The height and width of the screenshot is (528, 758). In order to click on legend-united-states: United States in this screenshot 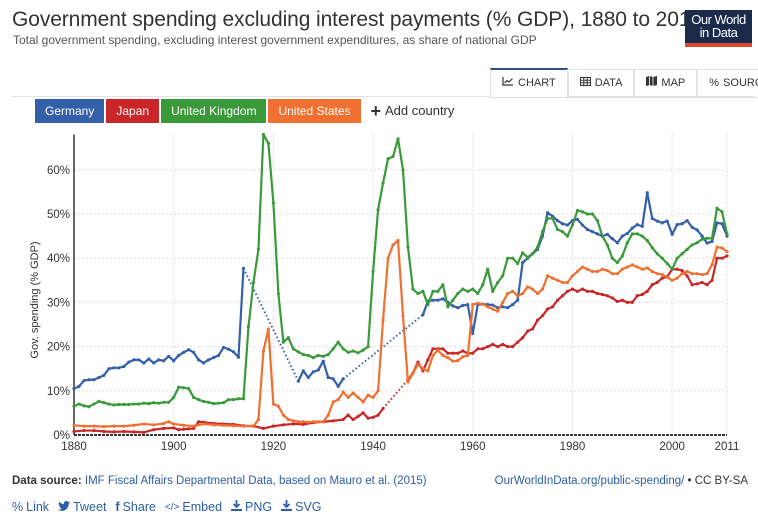, I will do `click(314, 111)`.